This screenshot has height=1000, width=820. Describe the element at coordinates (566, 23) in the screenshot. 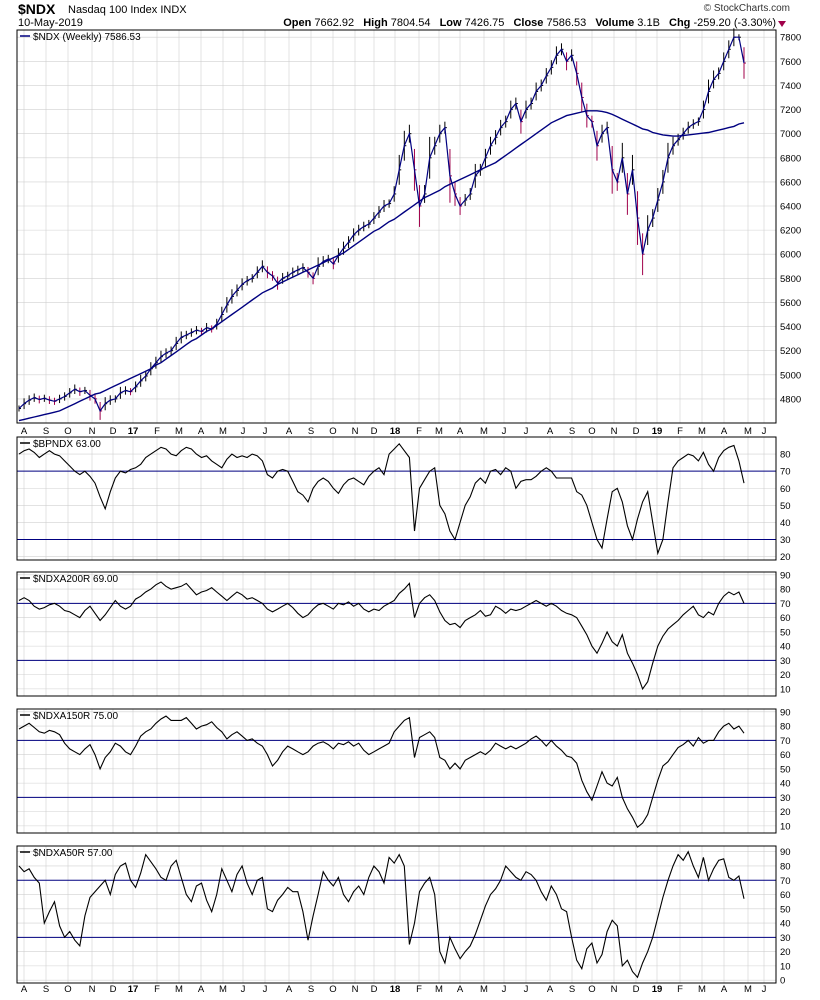

I see `close-value: 7586.53` at that location.